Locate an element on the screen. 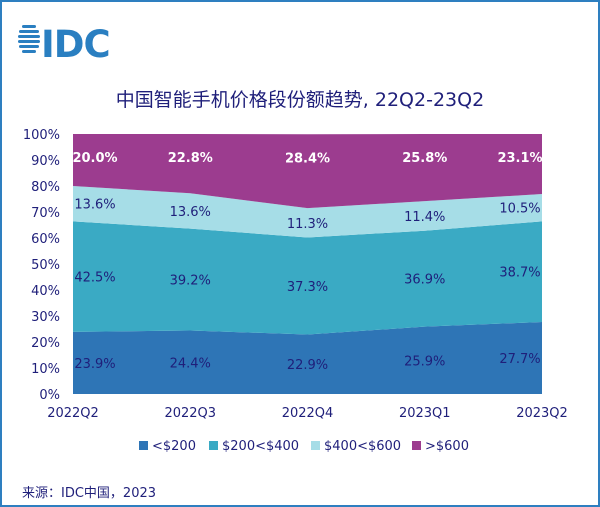  y-tick-label: 0% is located at coordinates (49, 395).